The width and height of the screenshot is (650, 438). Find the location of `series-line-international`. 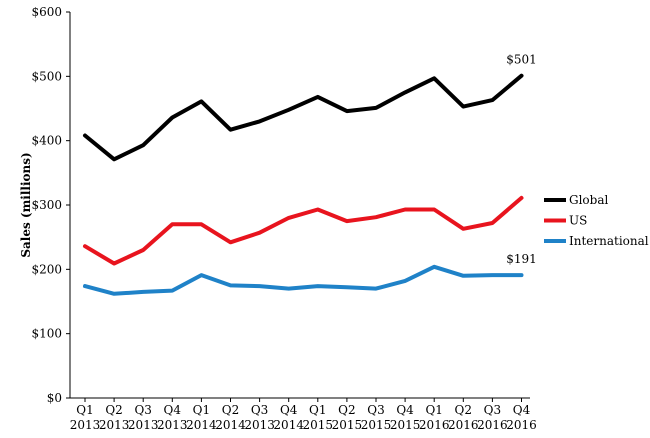

series-line-international is located at coordinates (303, 280).